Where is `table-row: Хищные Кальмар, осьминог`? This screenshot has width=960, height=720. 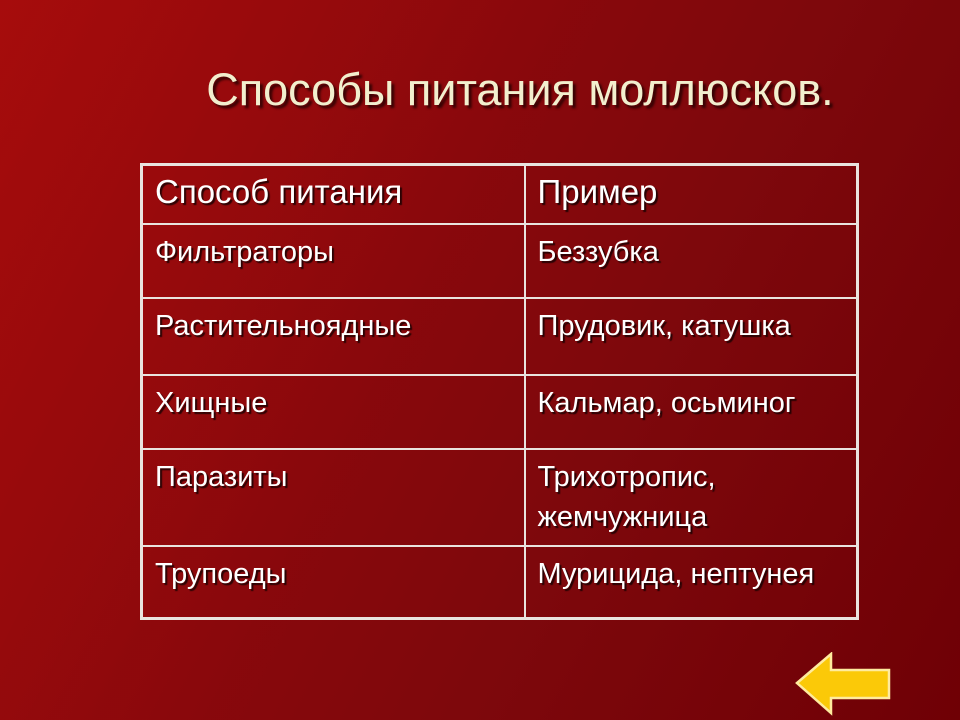 table-row: Хищные Кальмар, осьминог is located at coordinates (499, 411).